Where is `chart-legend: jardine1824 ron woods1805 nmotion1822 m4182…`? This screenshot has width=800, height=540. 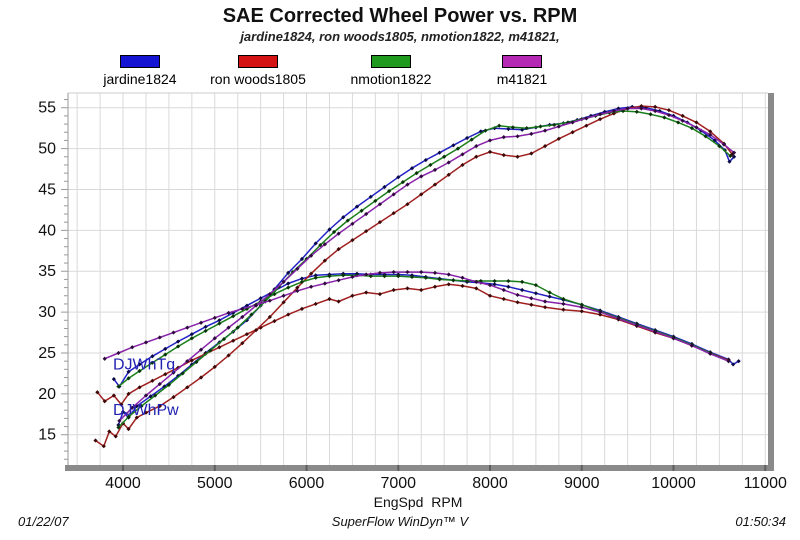
chart-legend: jardine1824 ron woods1805 nmotion1822 m4182… is located at coordinates (400, 73).